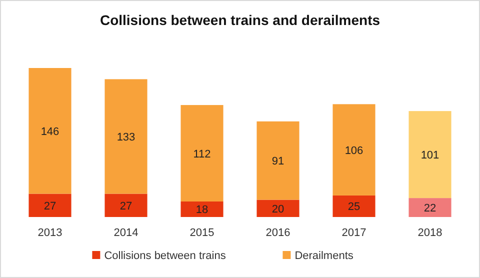  I want to click on chart-title: Collisions between trains and derailments, so click(240, 20).